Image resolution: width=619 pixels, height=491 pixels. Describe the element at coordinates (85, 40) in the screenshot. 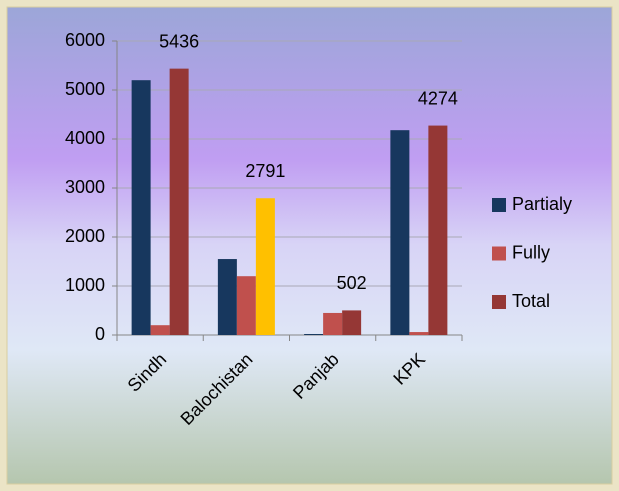

I see `y-tick-label: 6000` at that location.